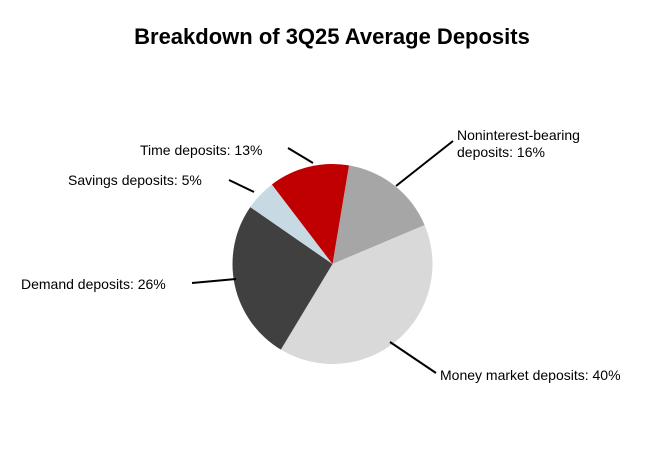 The height and width of the screenshot is (466, 664). What do you see at coordinates (241, 186) in the screenshot?
I see `leader-line-savings-deposits` at bounding box center [241, 186].